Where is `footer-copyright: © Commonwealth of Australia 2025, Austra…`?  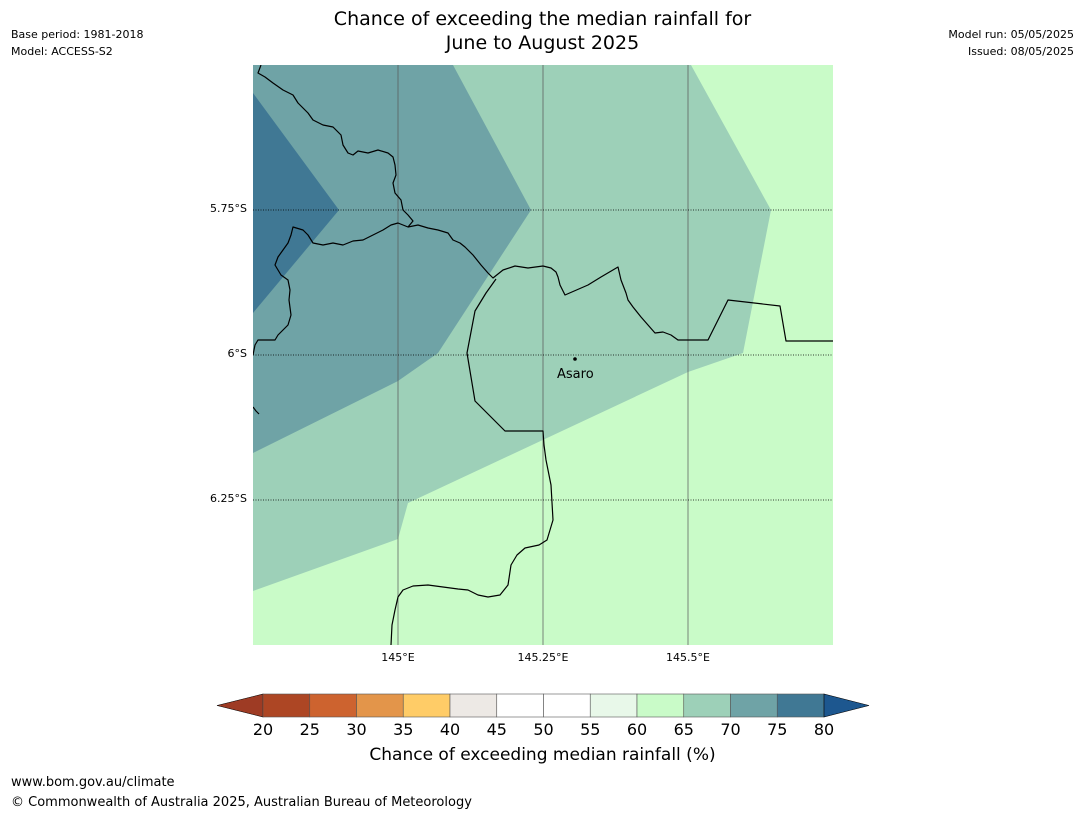 footer-copyright: © Commonwealth of Australia 2025, Austra… is located at coordinates (241, 802).